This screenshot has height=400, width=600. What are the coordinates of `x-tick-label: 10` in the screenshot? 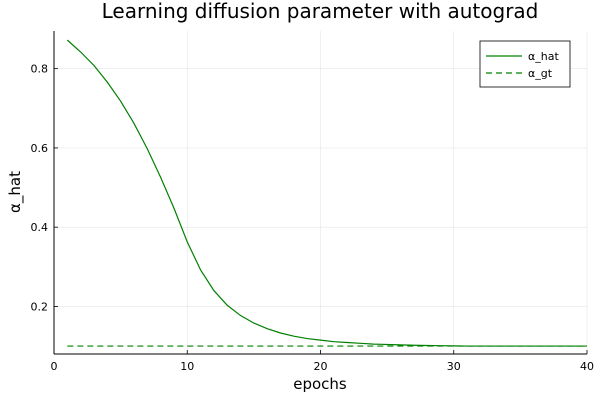 It's located at (187, 366).